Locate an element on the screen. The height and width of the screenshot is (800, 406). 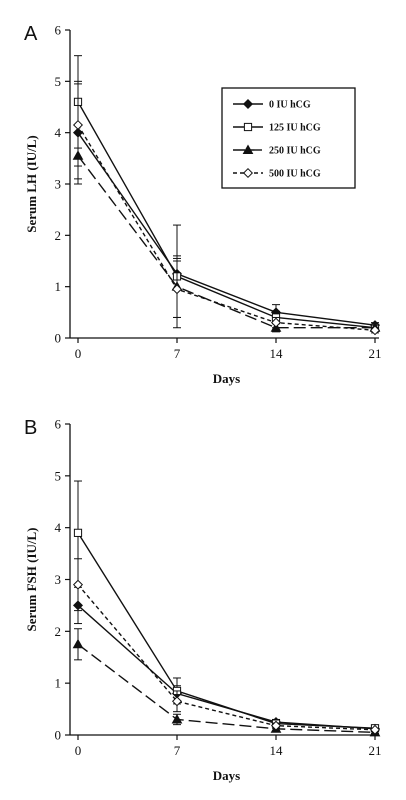
y-axis-title: Serum FSH (IU/L) is located at coordinates (31, 580).